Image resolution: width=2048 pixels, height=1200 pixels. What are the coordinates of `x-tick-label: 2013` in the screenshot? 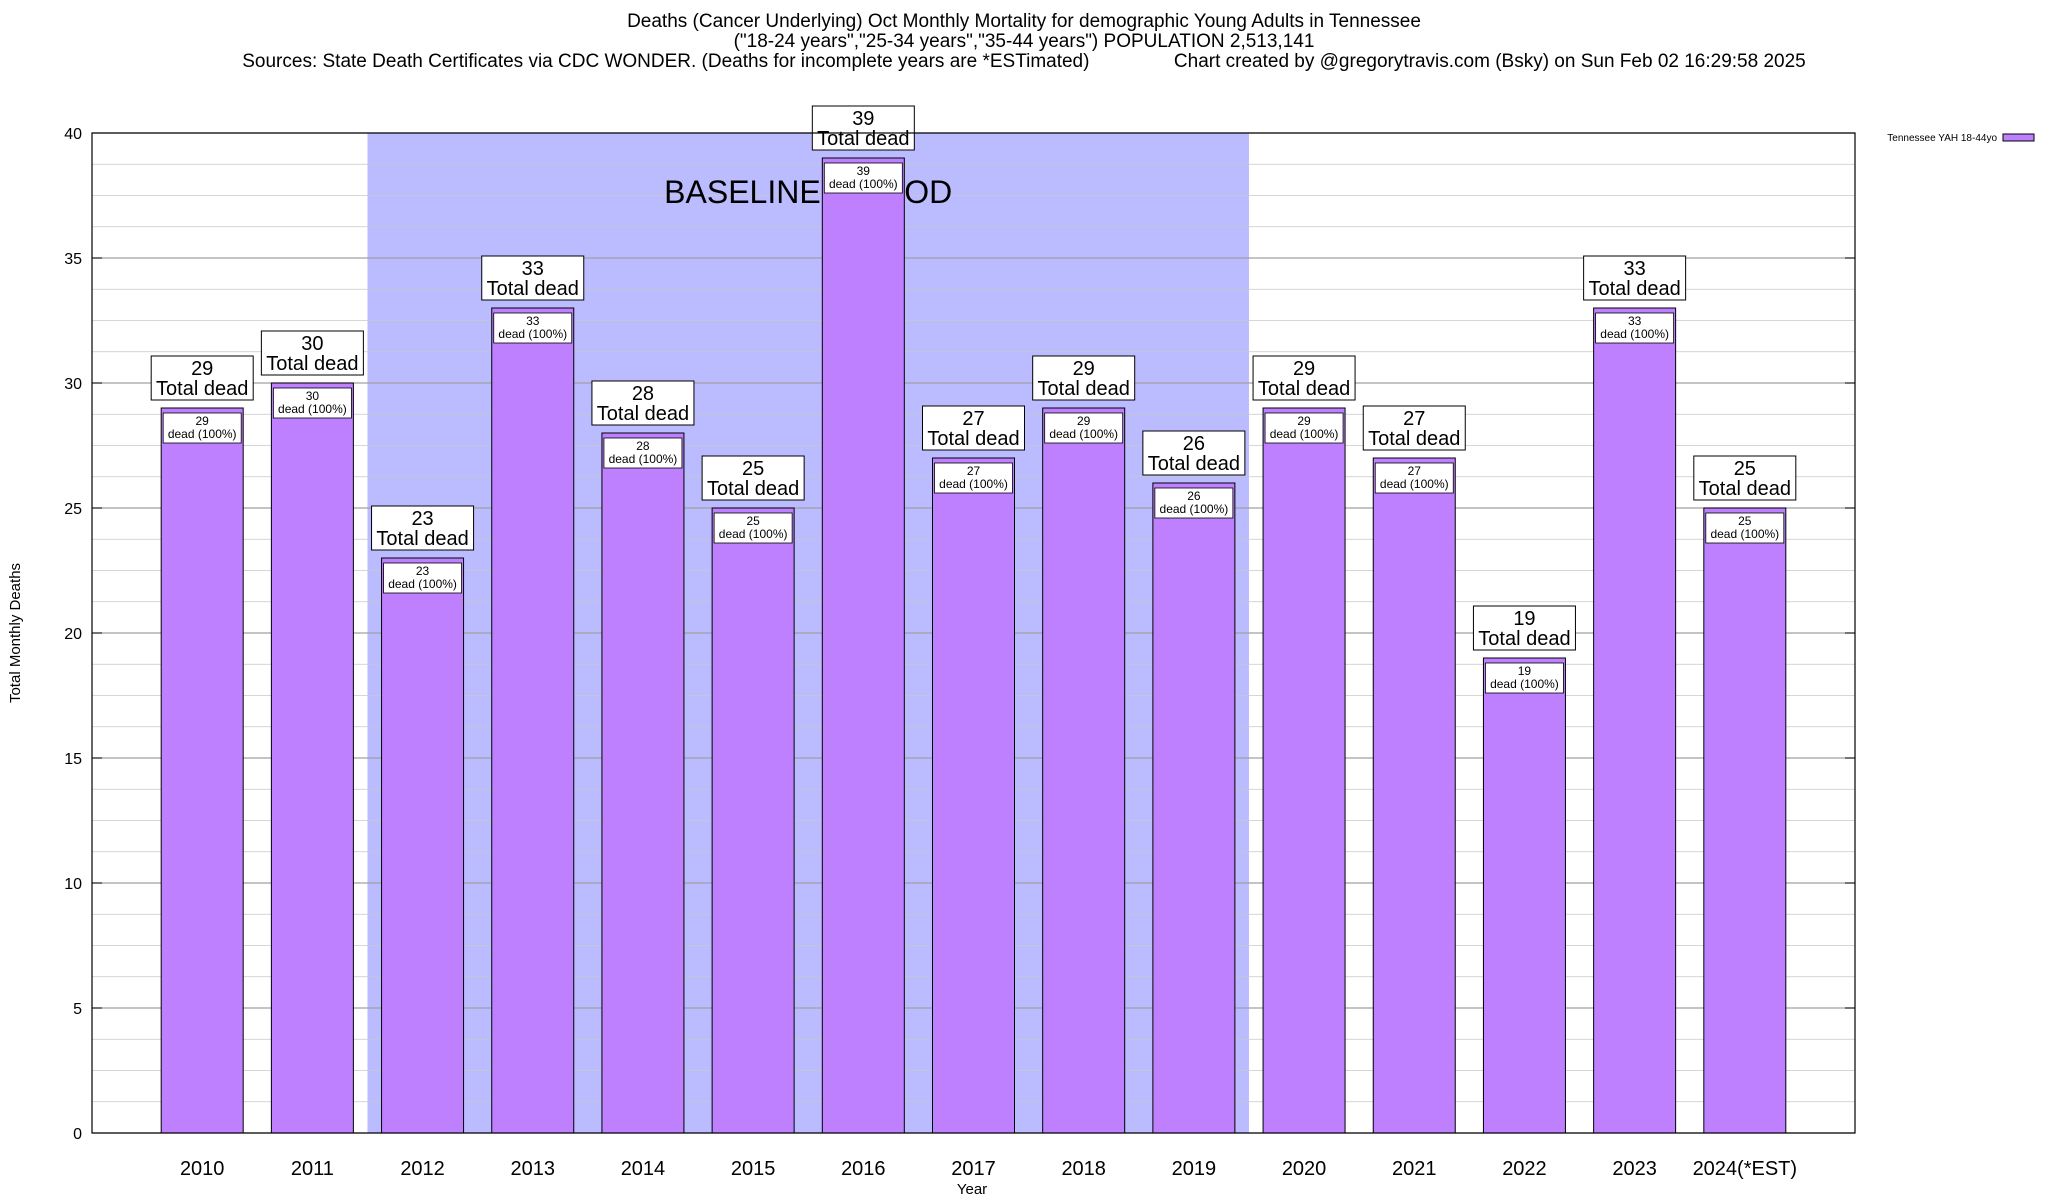 It's located at (533, 1169).